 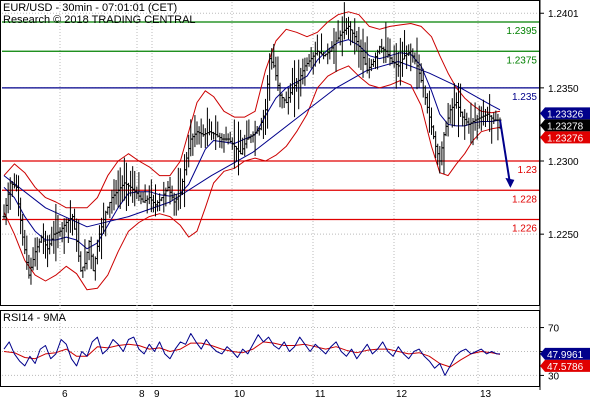 I want to click on x-tick-label: 10, so click(x=240, y=394).